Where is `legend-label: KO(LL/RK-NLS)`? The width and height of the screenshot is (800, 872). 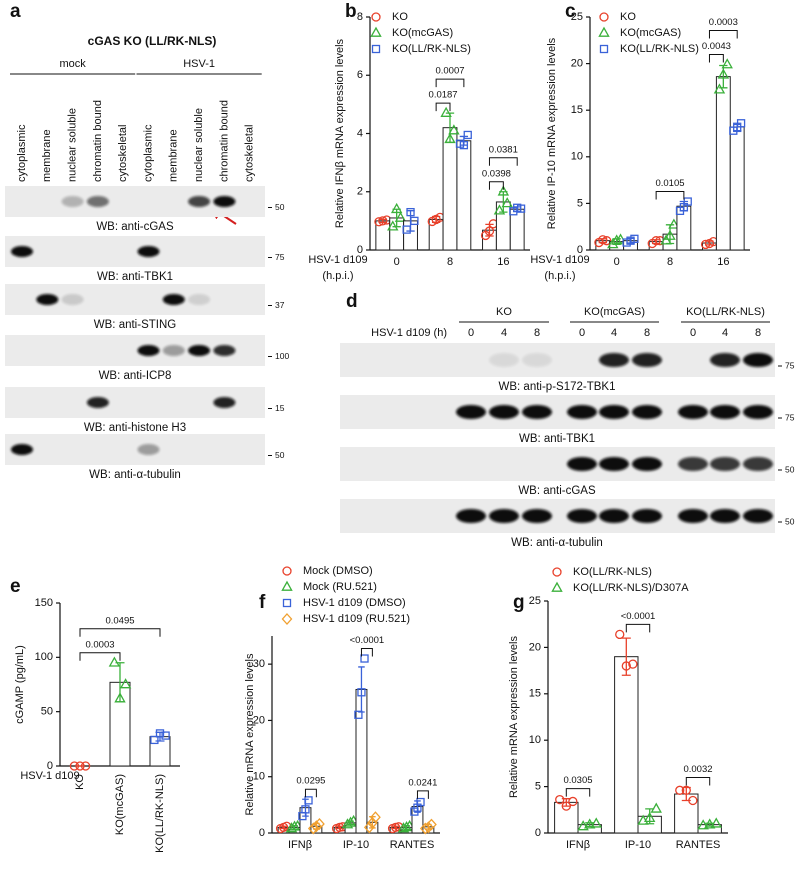 legend-label: KO(LL/RK-NLS) is located at coordinates (431, 49).